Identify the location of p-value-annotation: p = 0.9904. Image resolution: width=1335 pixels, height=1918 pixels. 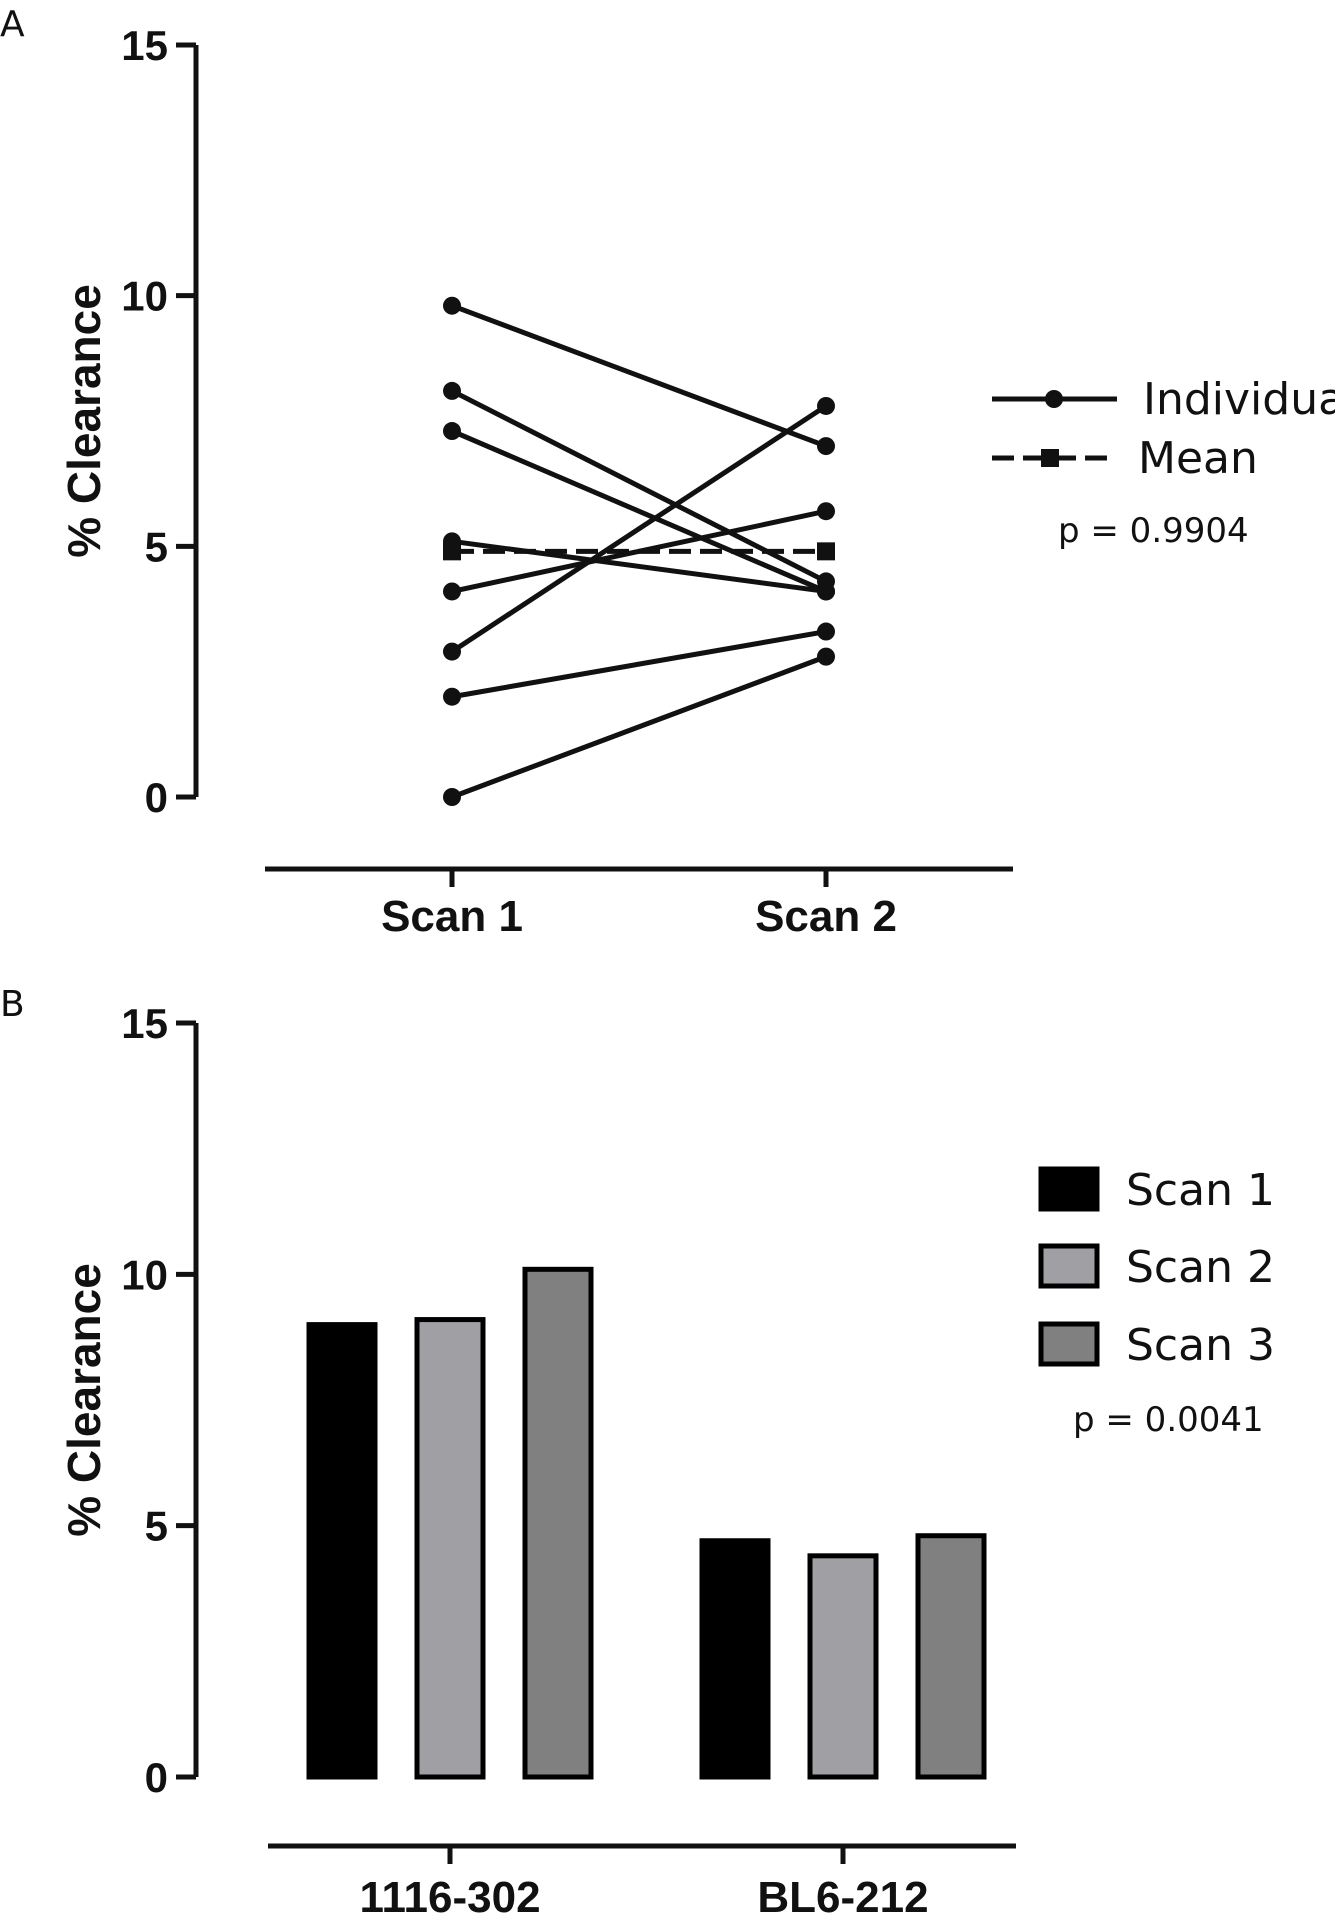
(1153, 531).